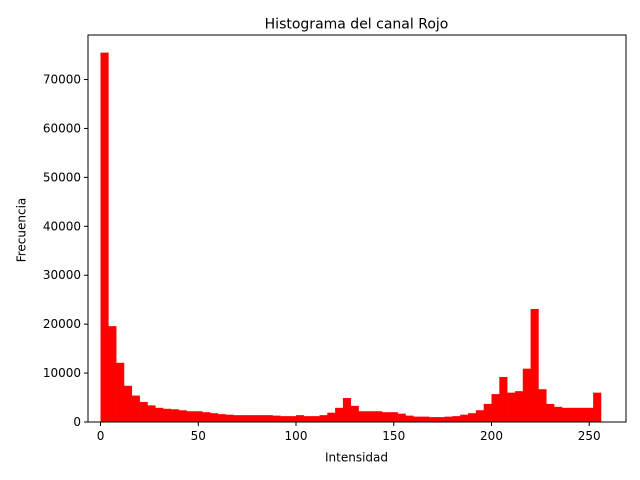 The height and width of the screenshot is (480, 640). What do you see at coordinates (349, 432) in the screenshot?
I see `x-axis-ticks: 0 50 100 150 200 250` at bounding box center [349, 432].